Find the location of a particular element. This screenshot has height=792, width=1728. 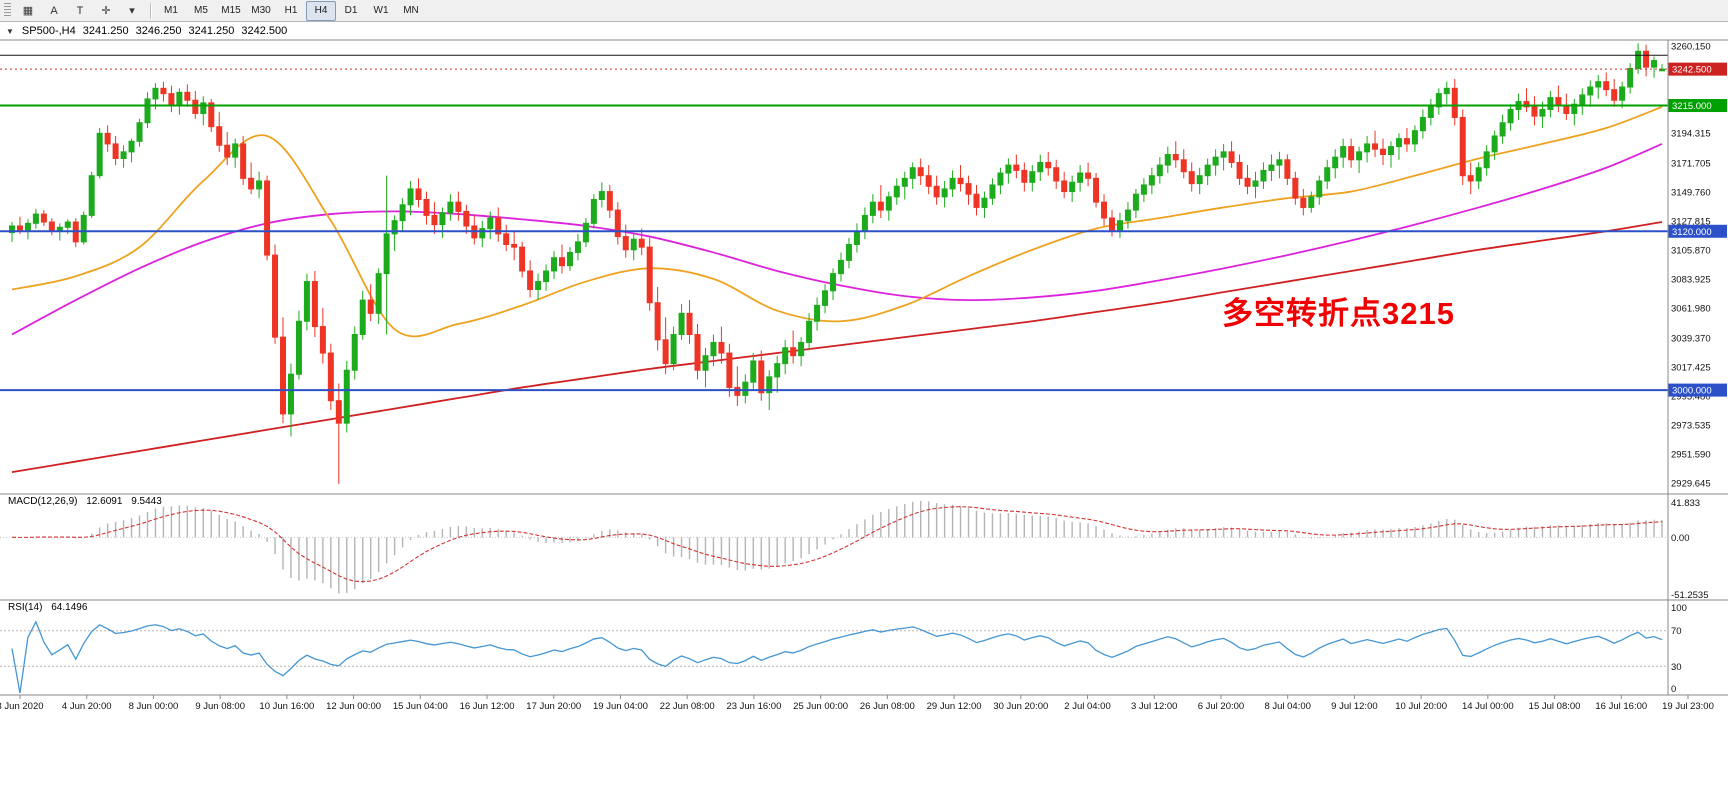

time-axis-label: 6 Jul 20:00 is located at coordinates (1221, 706).